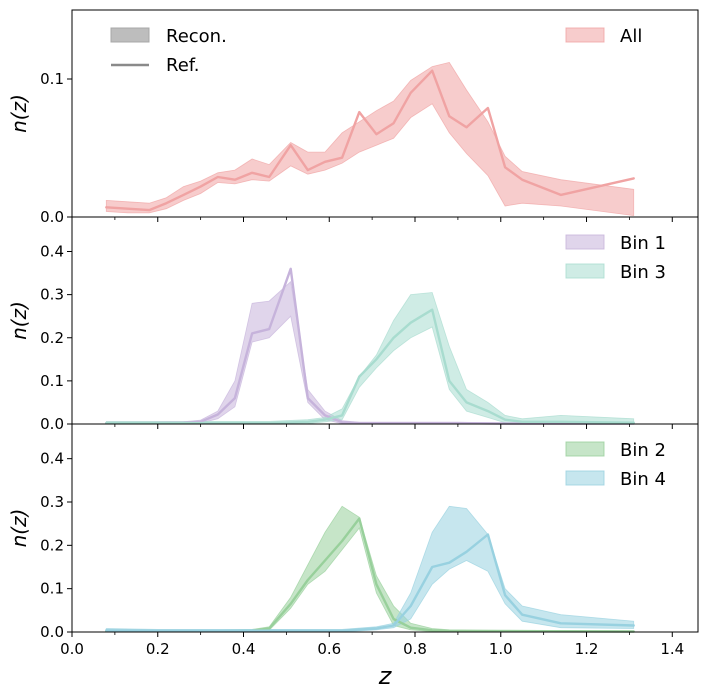  I want to click on x-tick-label: 1.0, so click(501, 649).